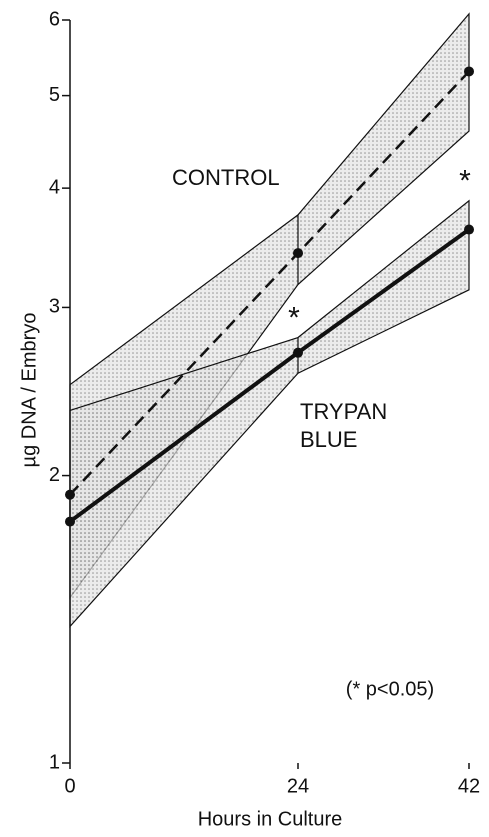  Describe the element at coordinates (54, 475) in the screenshot. I see `y-tick-label: 2` at that location.